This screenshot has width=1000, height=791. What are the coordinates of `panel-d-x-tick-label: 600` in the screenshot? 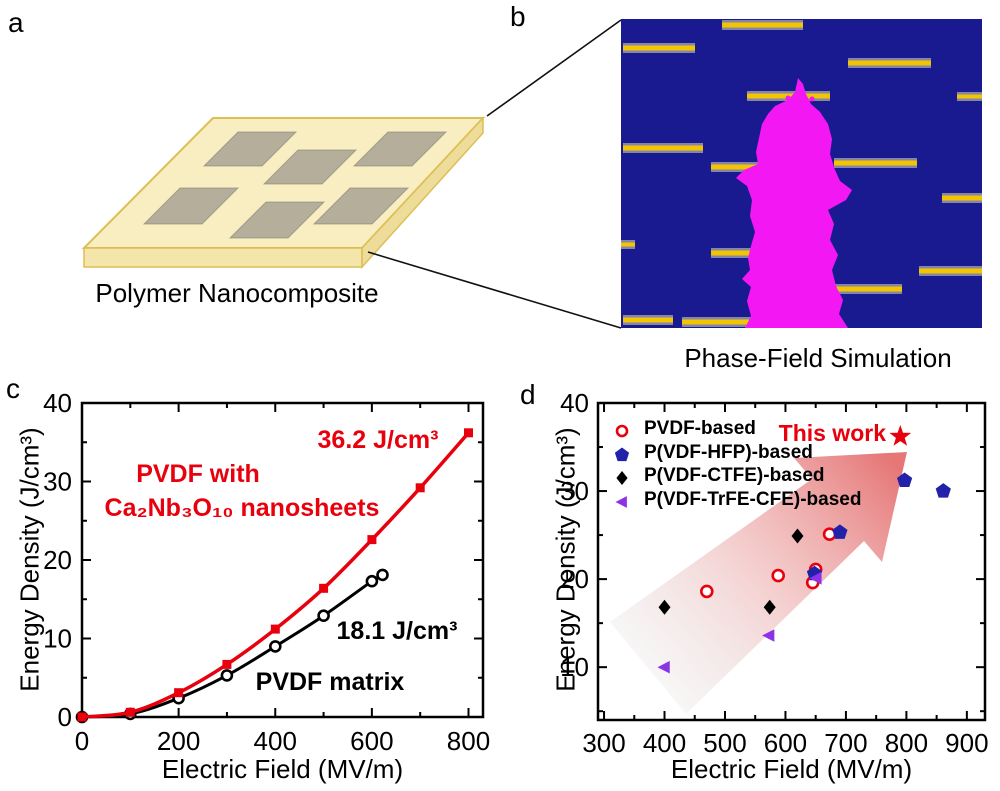 It's located at (785, 743).